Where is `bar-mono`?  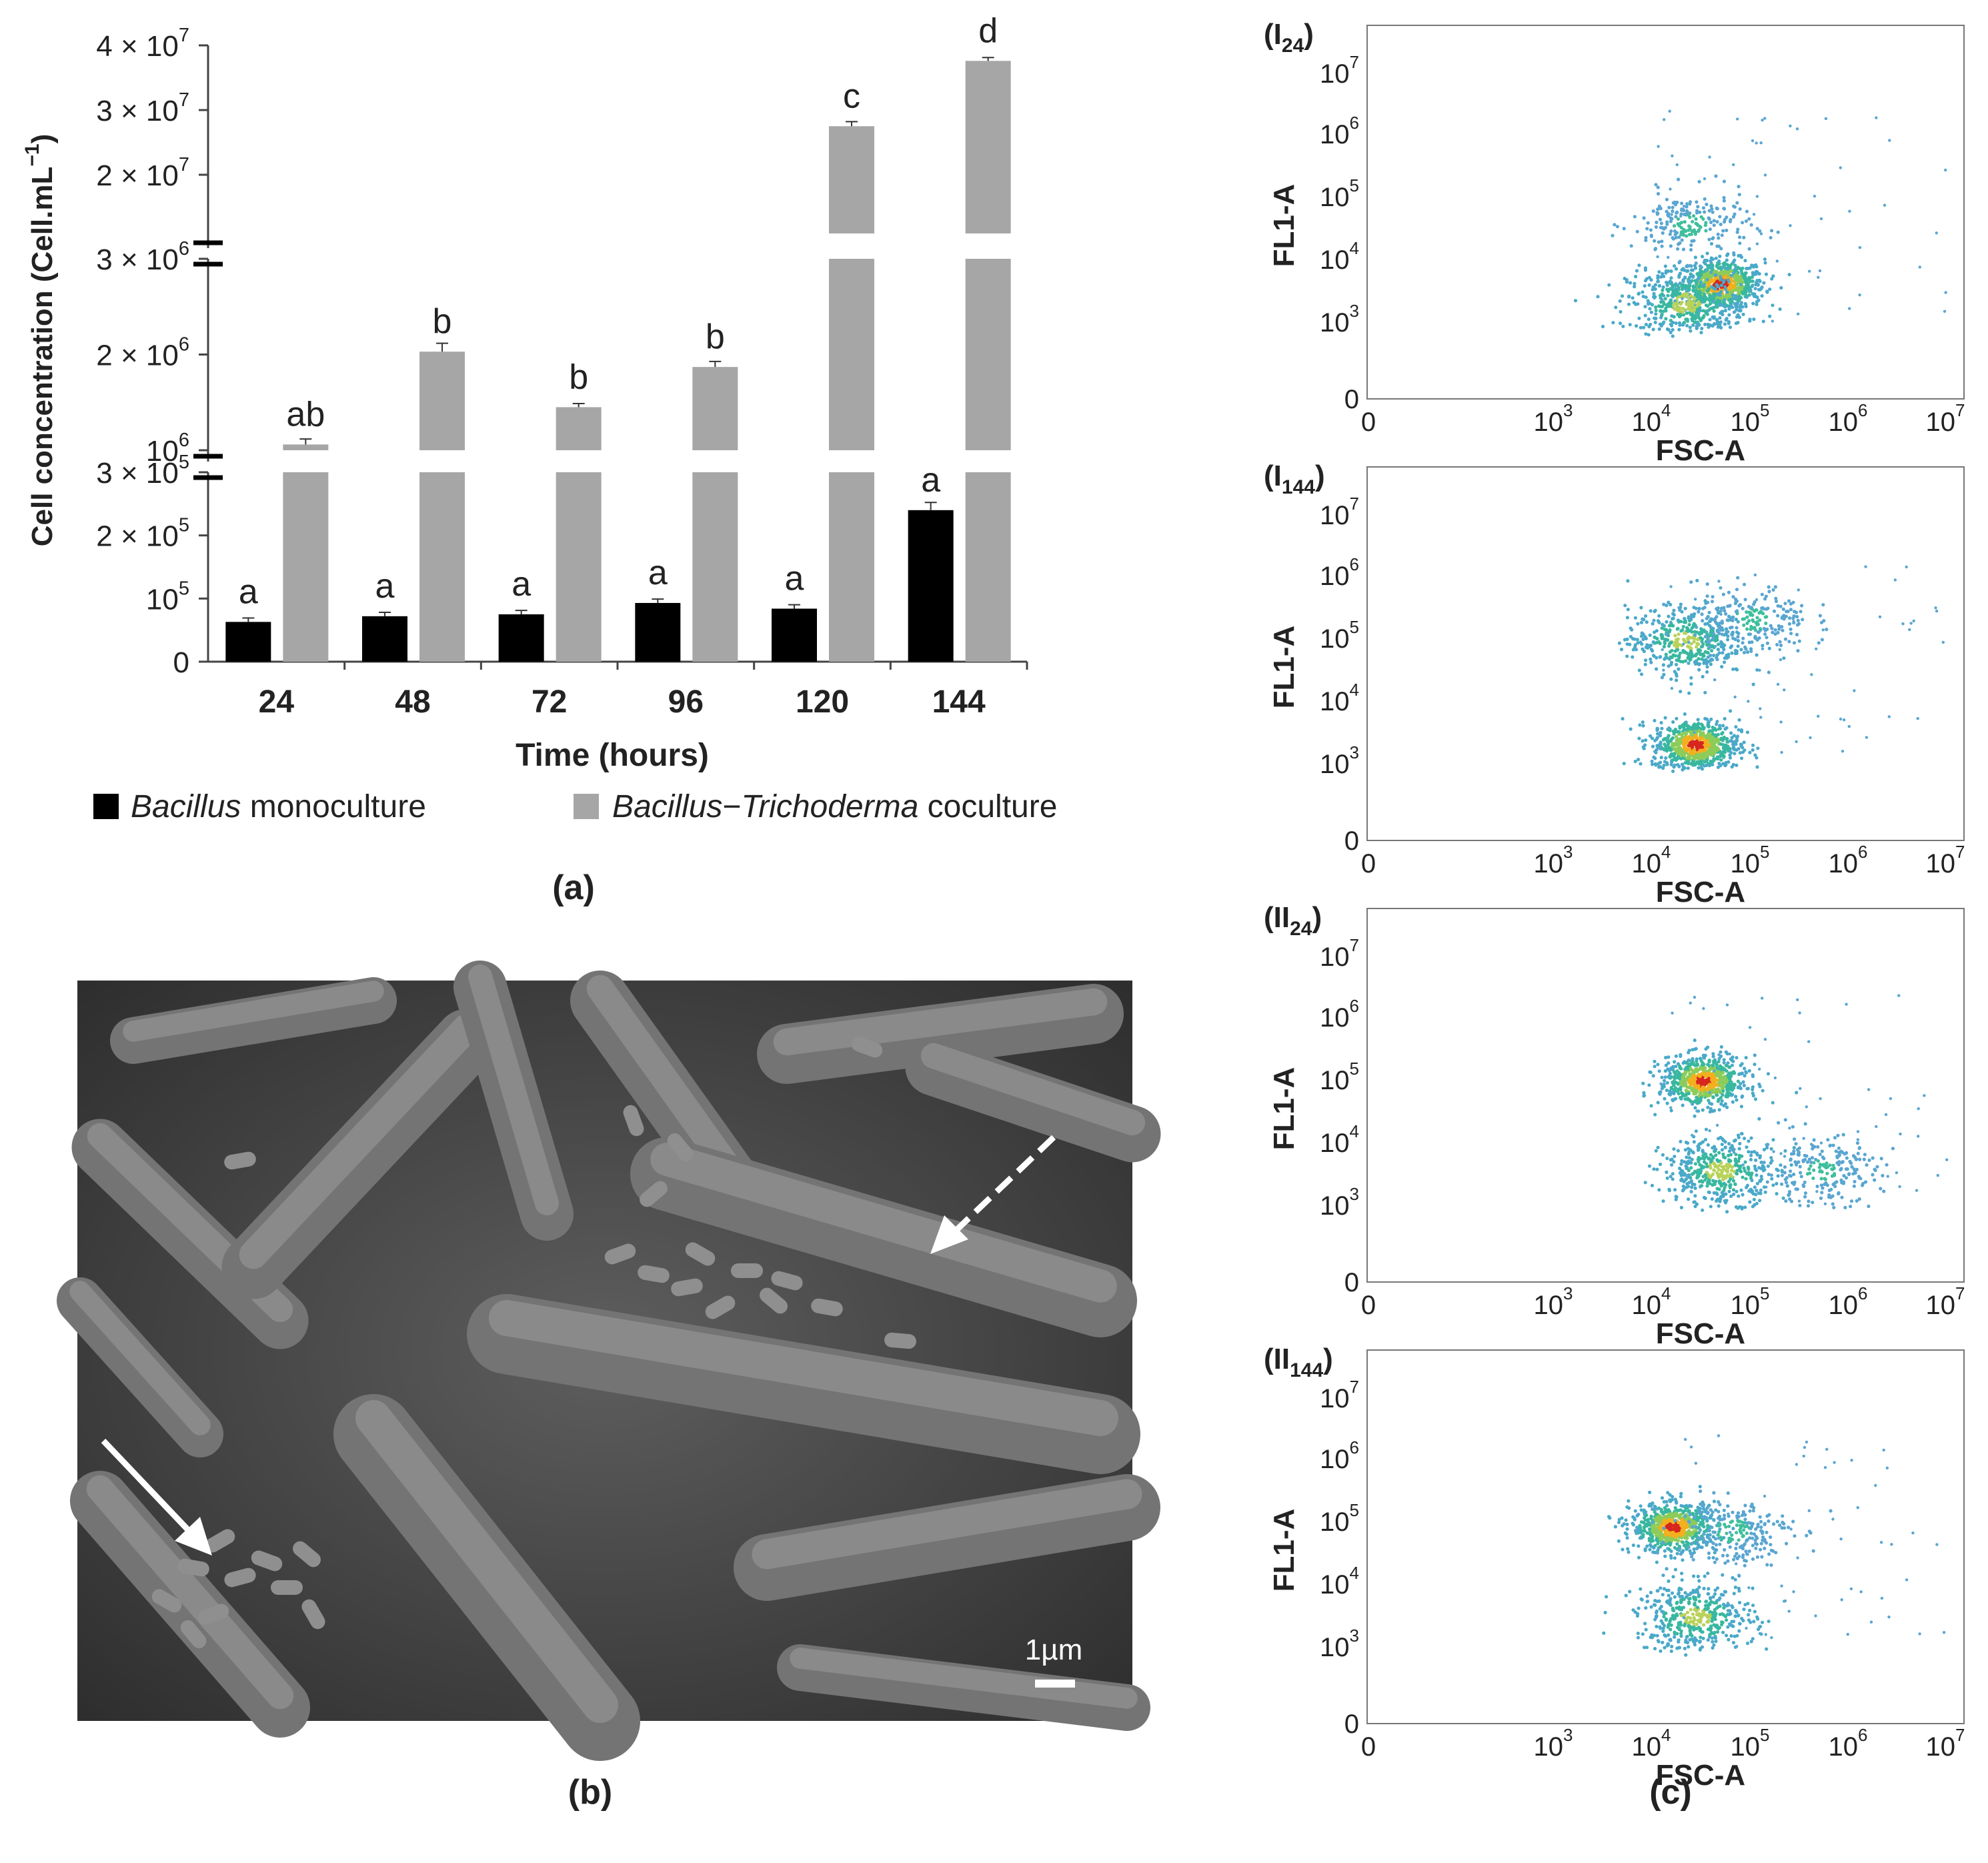 bar-mono is located at coordinates (794, 635).